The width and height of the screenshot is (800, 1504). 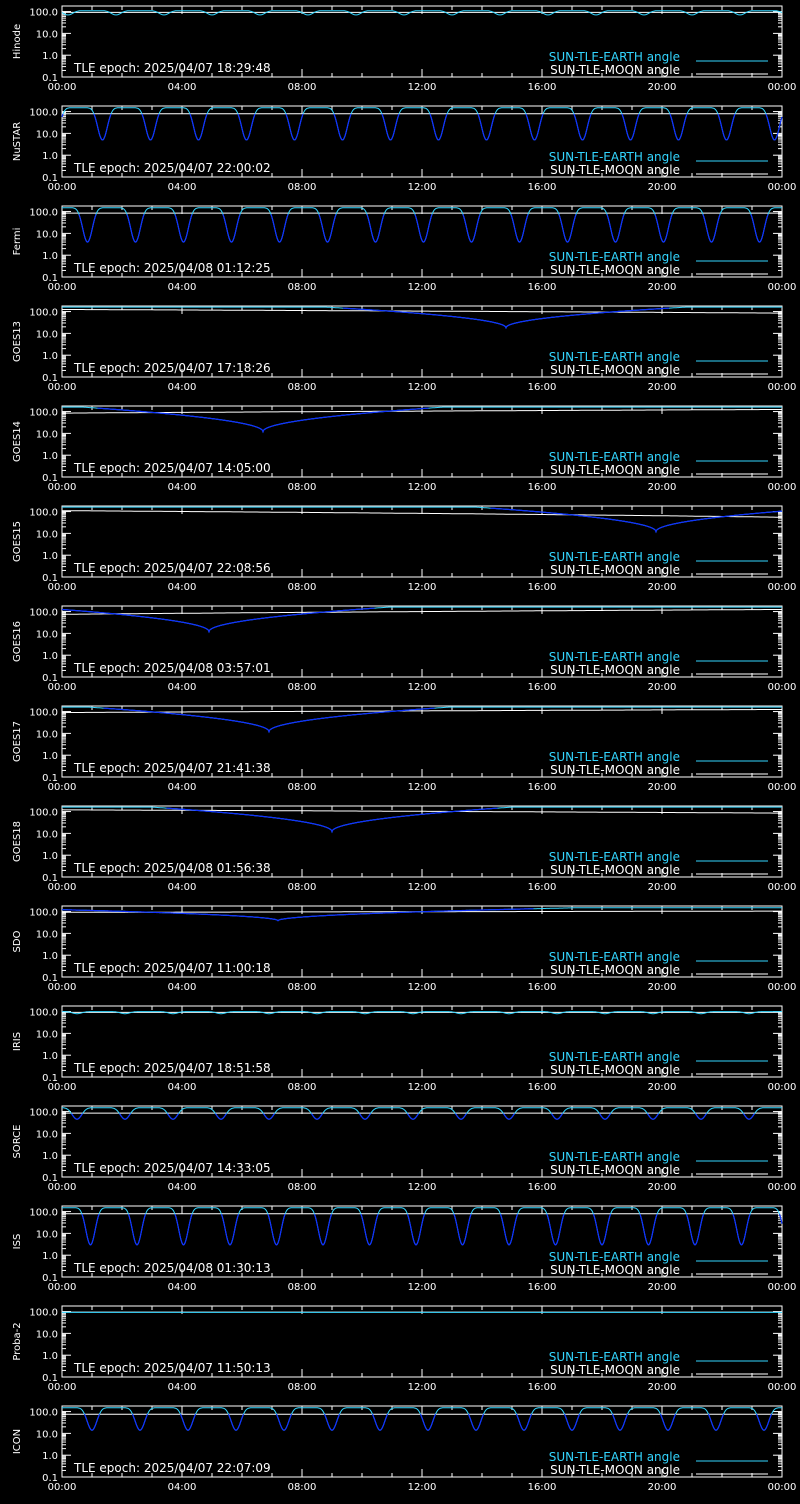 I want to click on earth-angle-line, so click(x=422, y=13).